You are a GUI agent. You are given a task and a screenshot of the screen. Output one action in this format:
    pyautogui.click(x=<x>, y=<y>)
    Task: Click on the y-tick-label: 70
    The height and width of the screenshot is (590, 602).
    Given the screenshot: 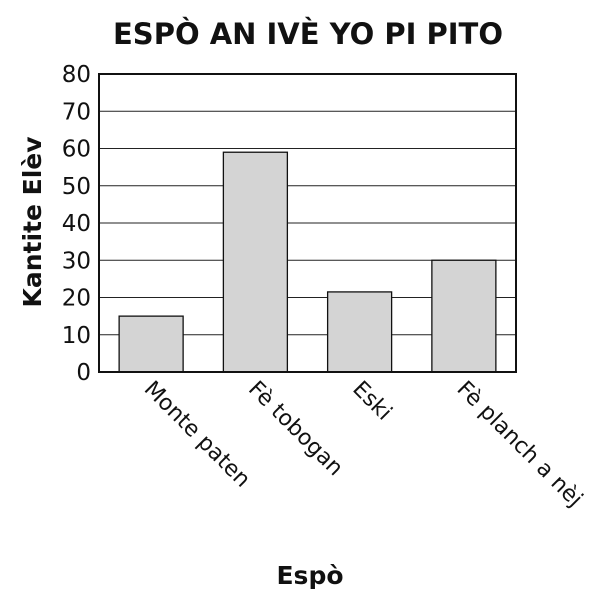 What is the action you would take?
    pyautogui.click(x=76, y=112)
    